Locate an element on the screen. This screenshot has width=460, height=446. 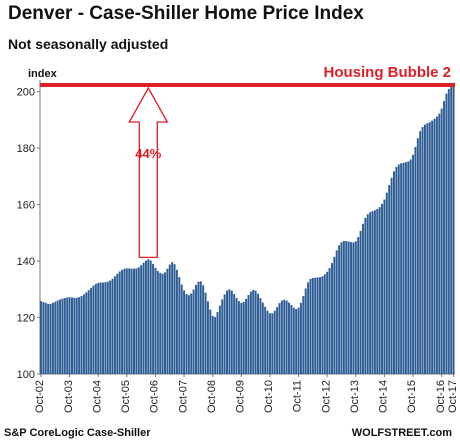
x-tick-label: Oct-14 is located at coordinates (384, 396).